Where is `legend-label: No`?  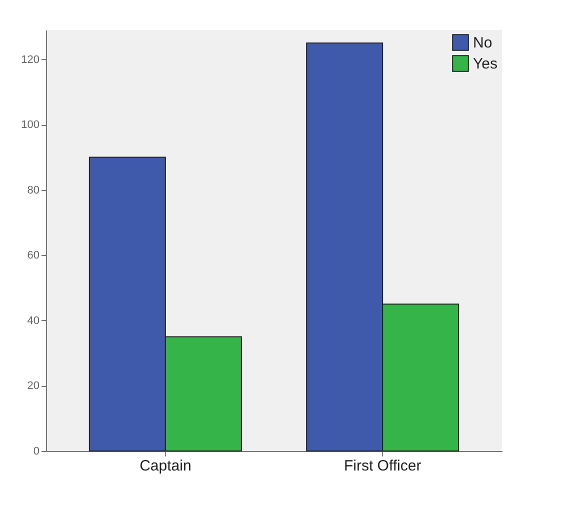
legend-label: No is located at coordinates (482, 43).